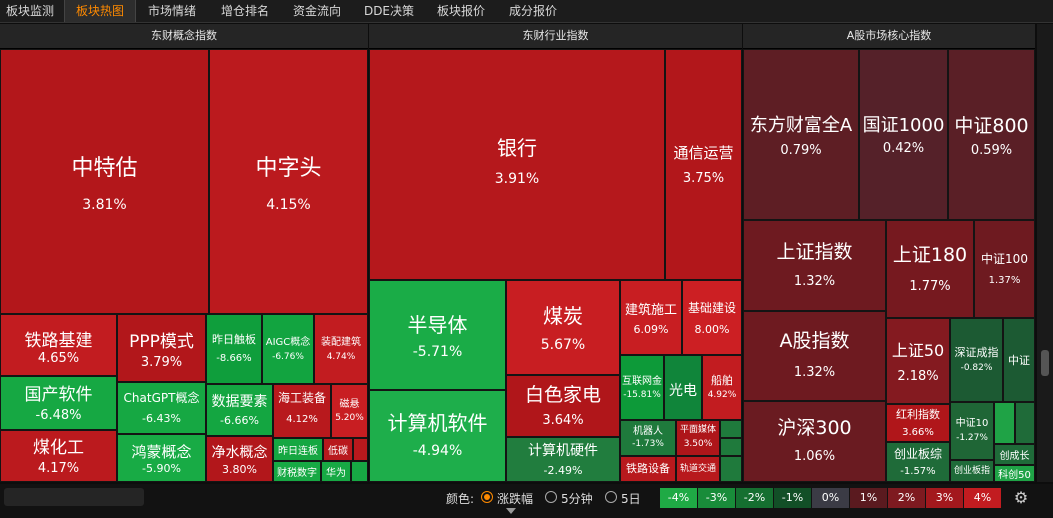 Image resolution: width=1053 pixels, height=518 pixels. What do you see at coordinates (100, 11) in the screenshot?
I see `tab-sector-heatmap: 板块热图` at bounding box center [100, 11].